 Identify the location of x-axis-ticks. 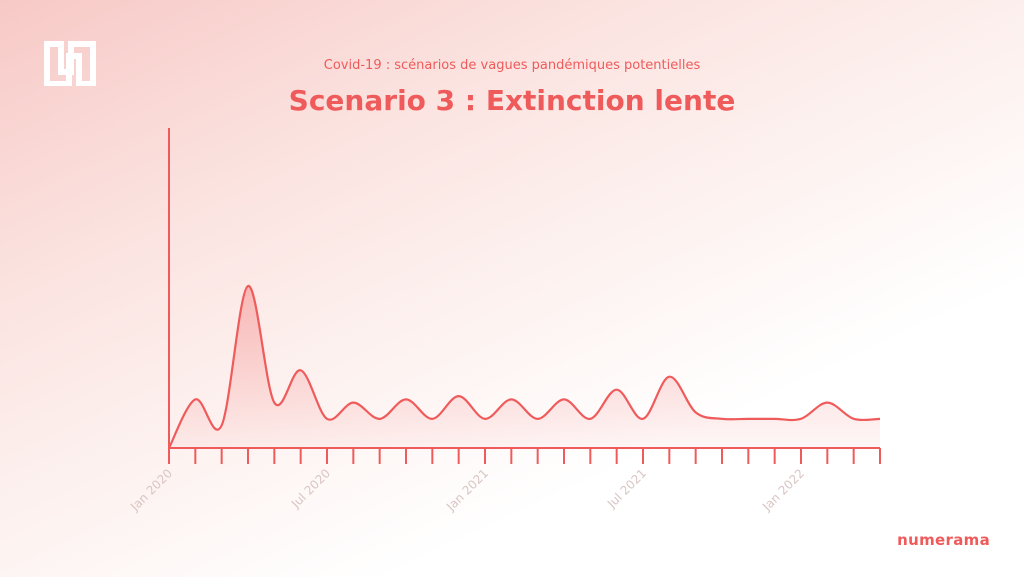
(524, 456).